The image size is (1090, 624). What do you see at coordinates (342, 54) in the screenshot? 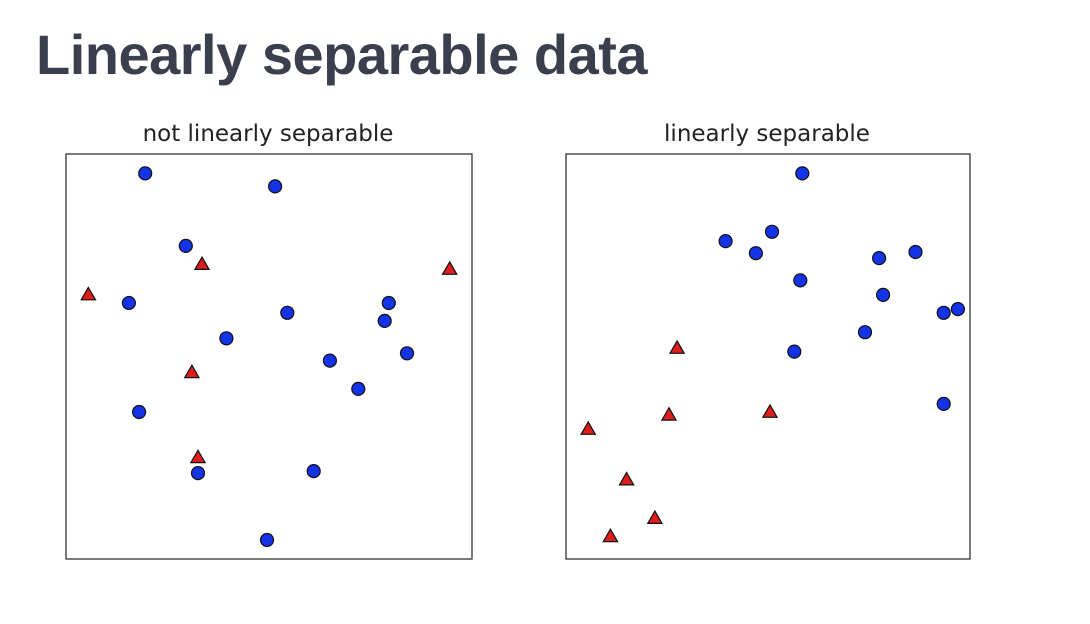
I see `slide-title: Linearly separable data` at bounding box center [342, 54].